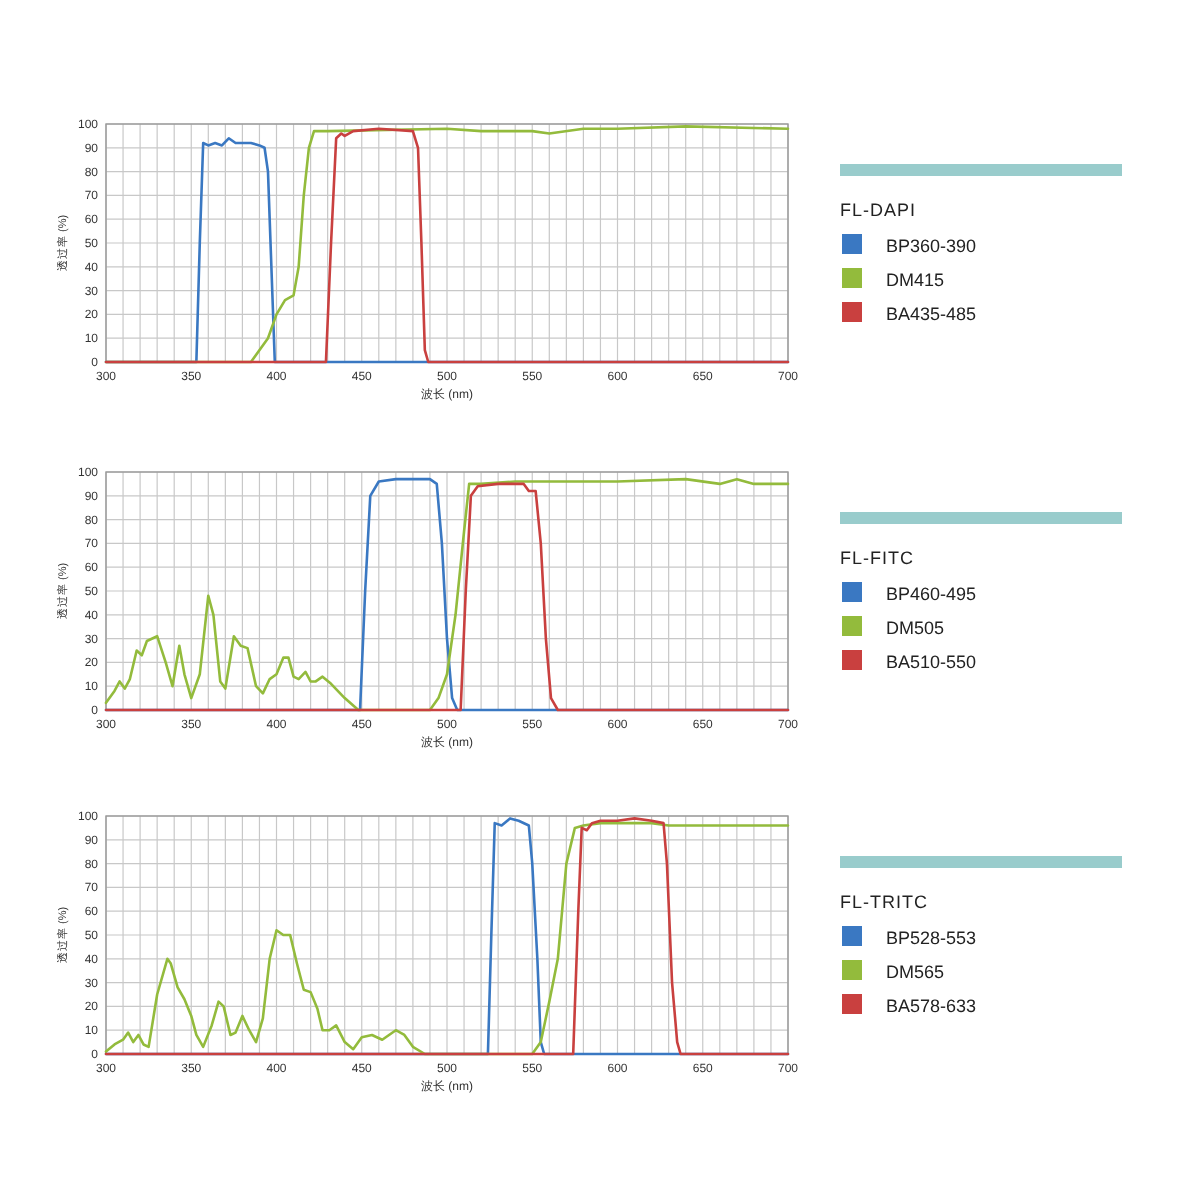  I want to click on legend-label: DM565, so click(915, 972).